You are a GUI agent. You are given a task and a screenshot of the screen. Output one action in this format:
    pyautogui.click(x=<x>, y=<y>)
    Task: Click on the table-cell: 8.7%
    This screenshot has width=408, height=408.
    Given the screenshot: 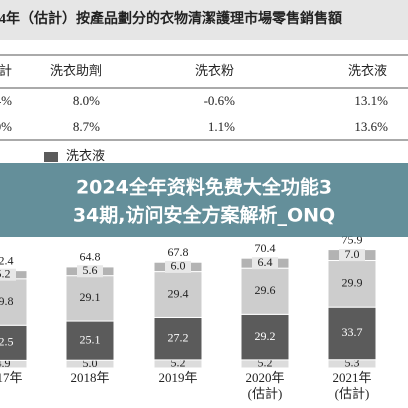 What is the action you would take?
    pyautogui.click(x=86, y=126)
    